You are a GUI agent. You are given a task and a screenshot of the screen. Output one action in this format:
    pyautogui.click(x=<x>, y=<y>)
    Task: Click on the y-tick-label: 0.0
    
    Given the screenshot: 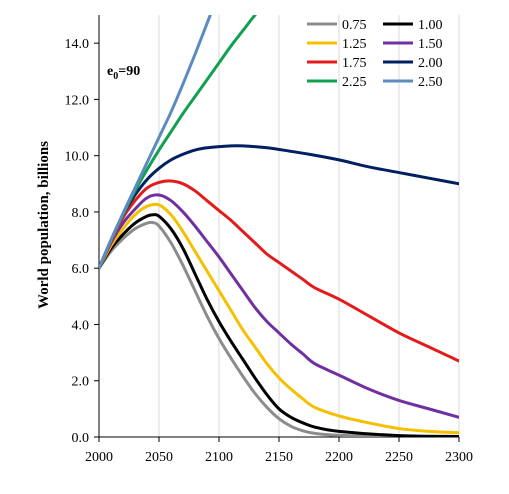 What is the action you would take?
    pyautogui.click(x=81, y=438)
    